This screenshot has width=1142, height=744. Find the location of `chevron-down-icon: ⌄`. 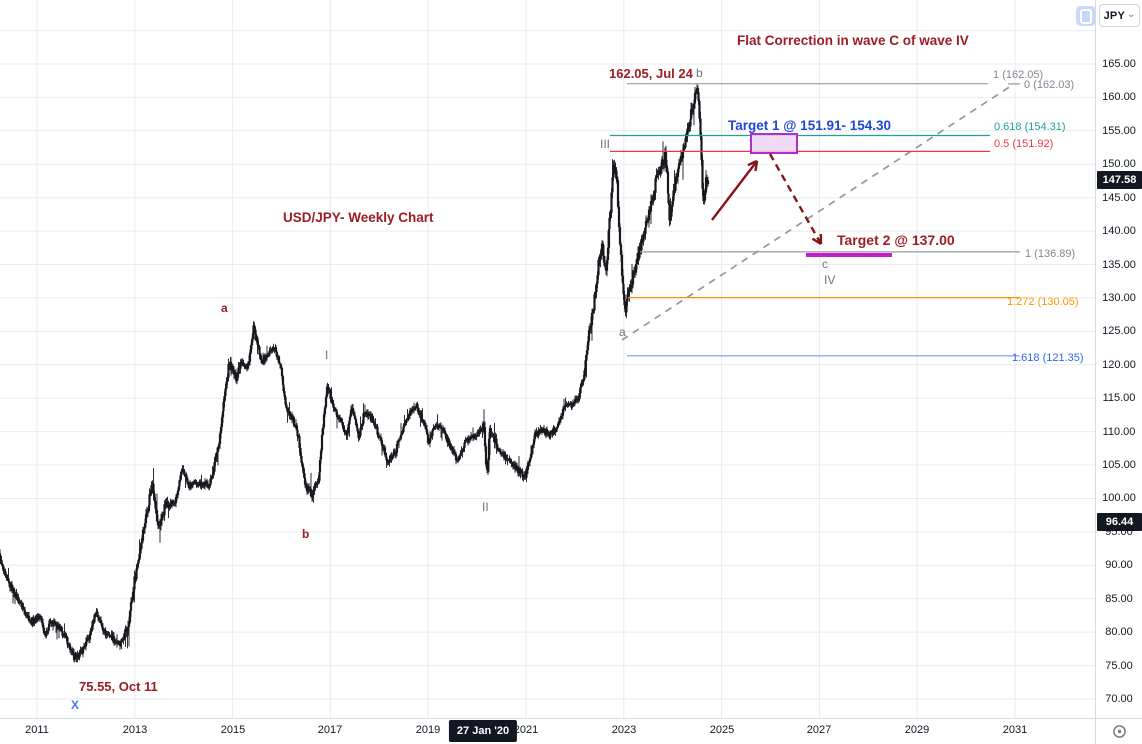

chevron-down-icon: ⌄ is located at coordinates (1131, 14).